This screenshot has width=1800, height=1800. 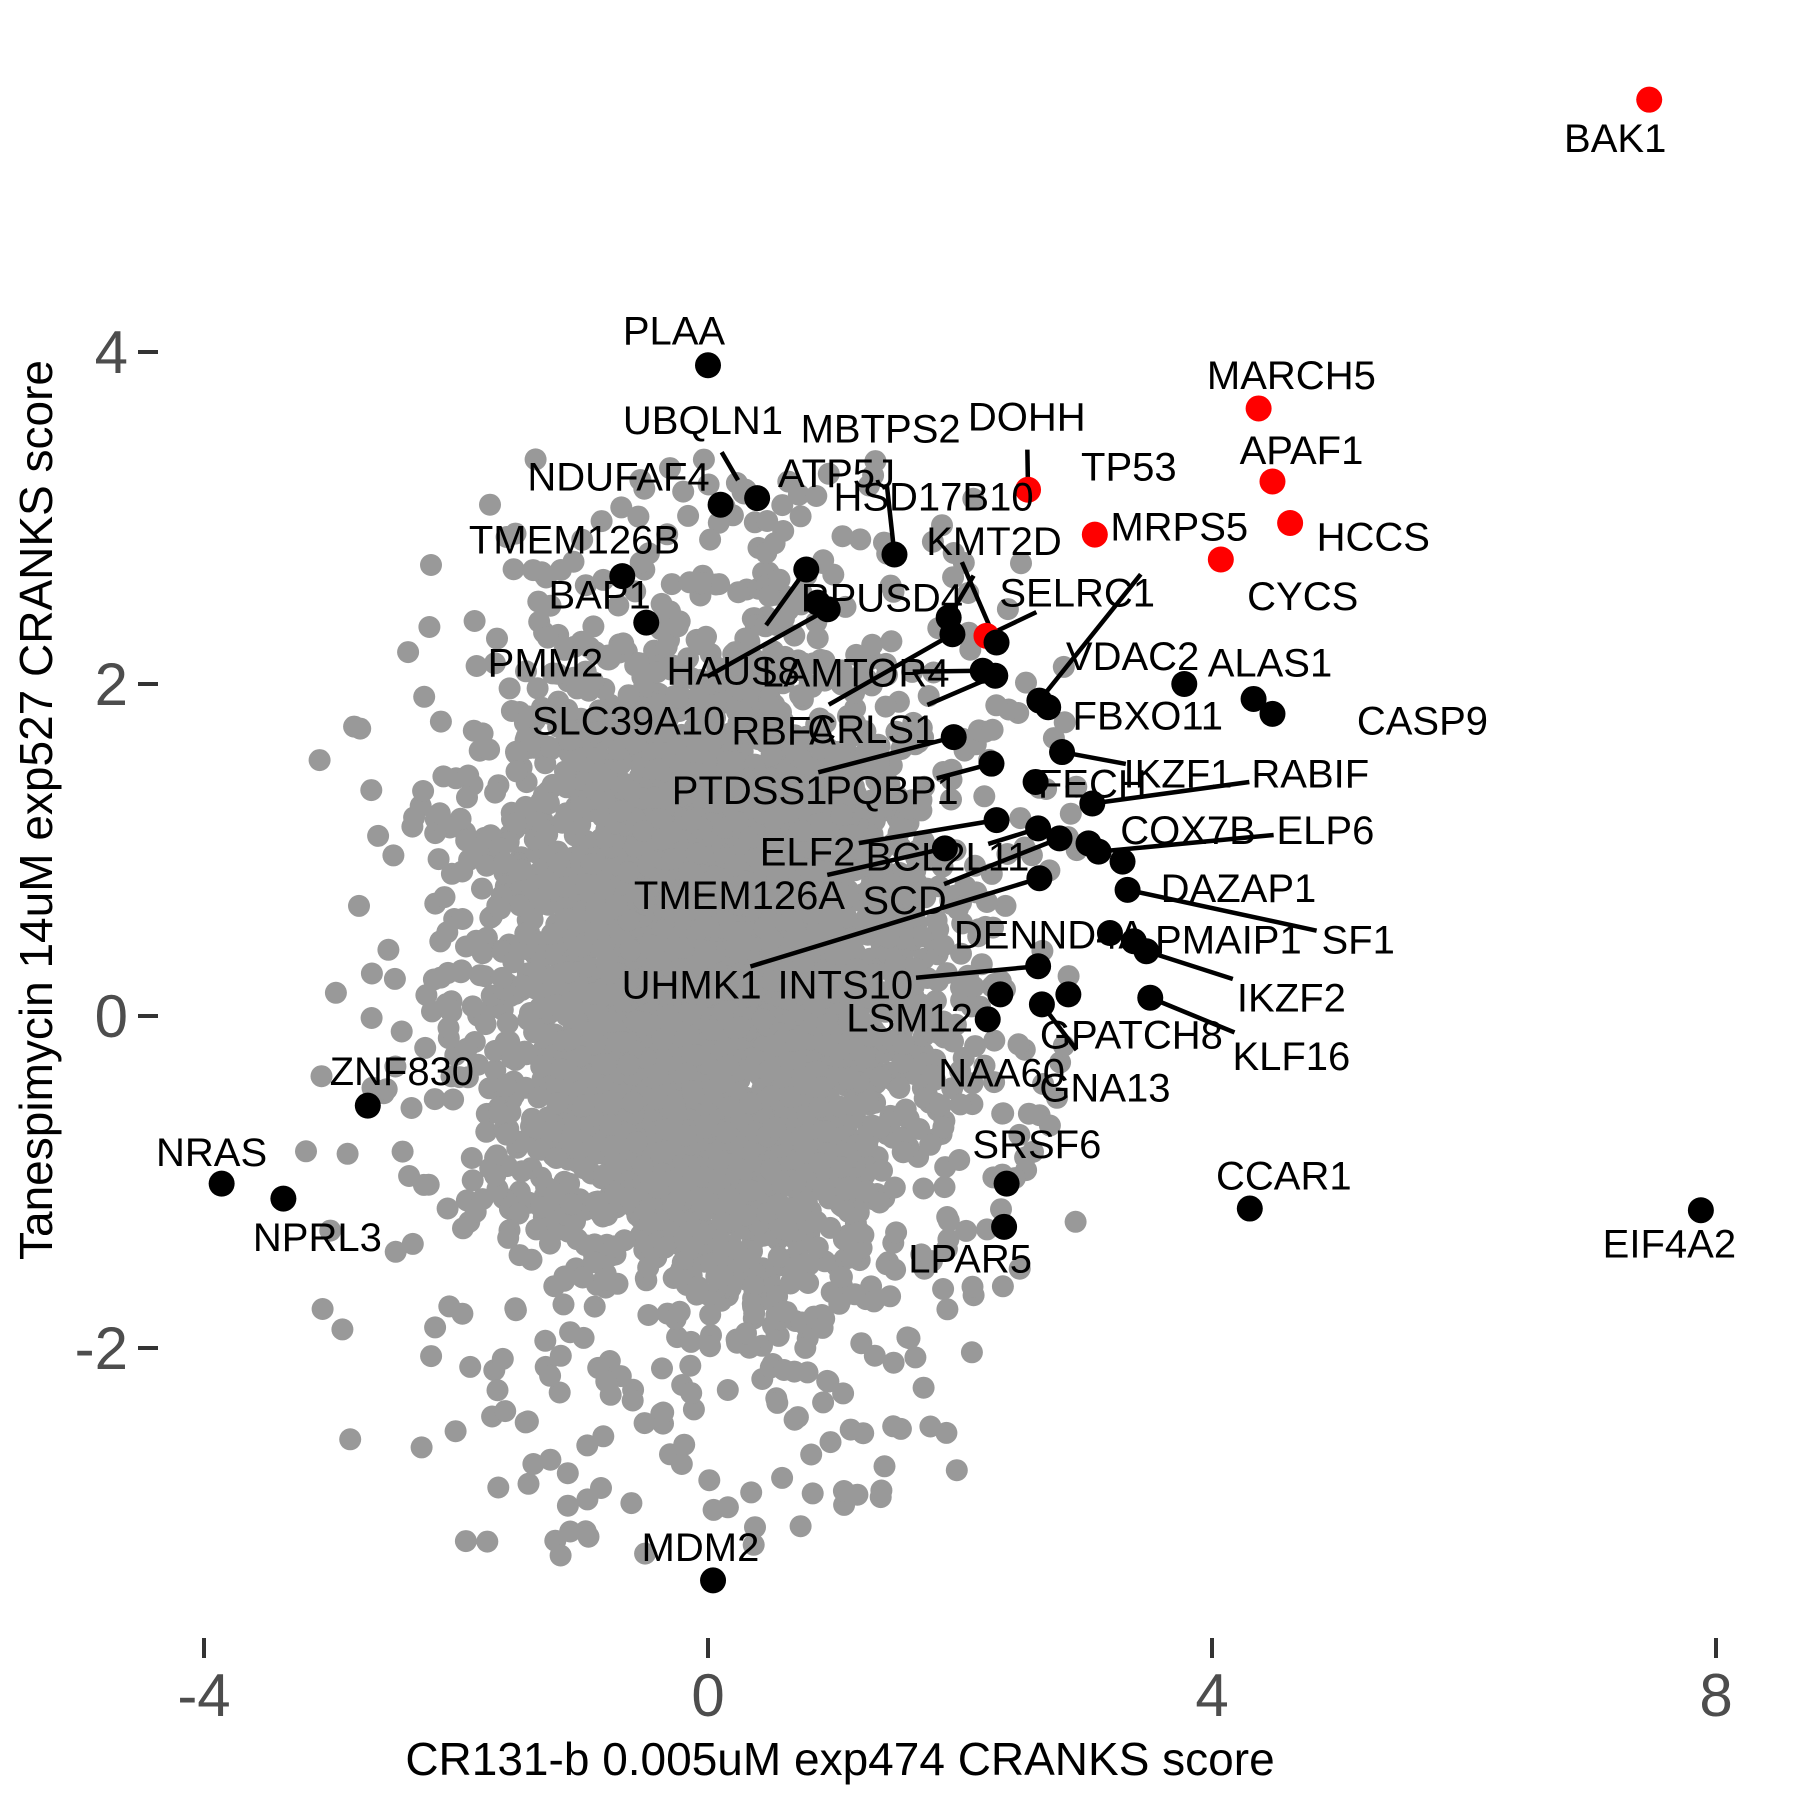 I want to click on gene-label: SELRC1, so click(x=1077, y=594).